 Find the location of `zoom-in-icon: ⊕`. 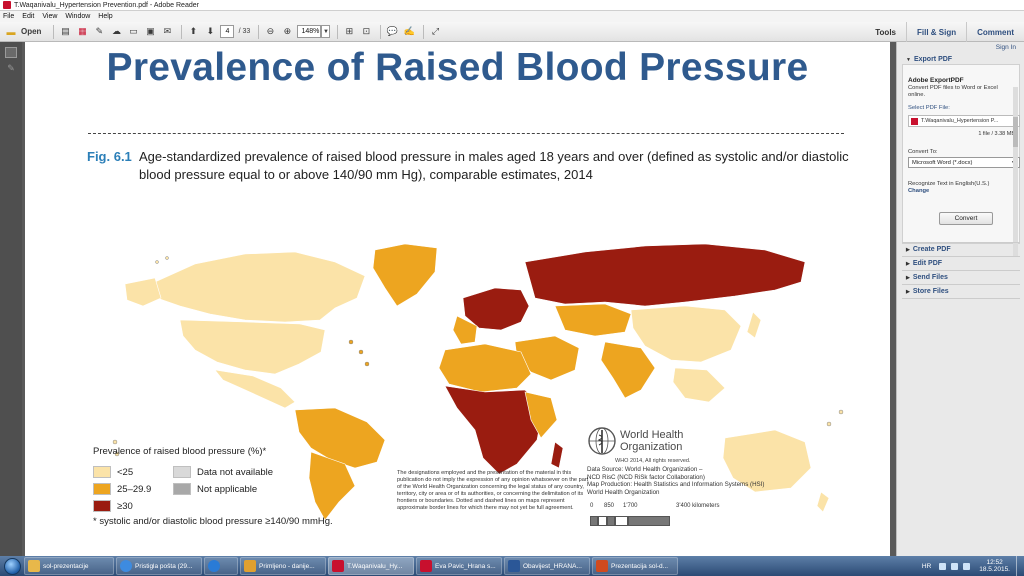

zoom-in-icon: ⊕ is located at coordinates (287, 31).